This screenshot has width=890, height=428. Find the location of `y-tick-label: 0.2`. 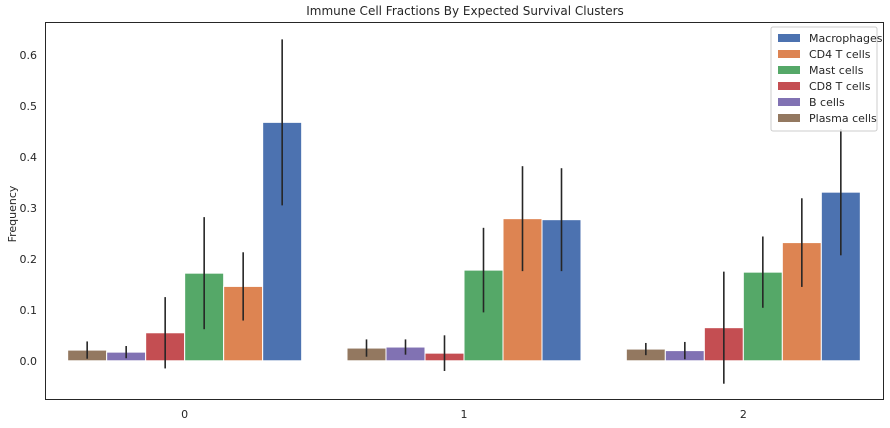

y-tick-label: 0.2 is located at coordinates (29, 259).